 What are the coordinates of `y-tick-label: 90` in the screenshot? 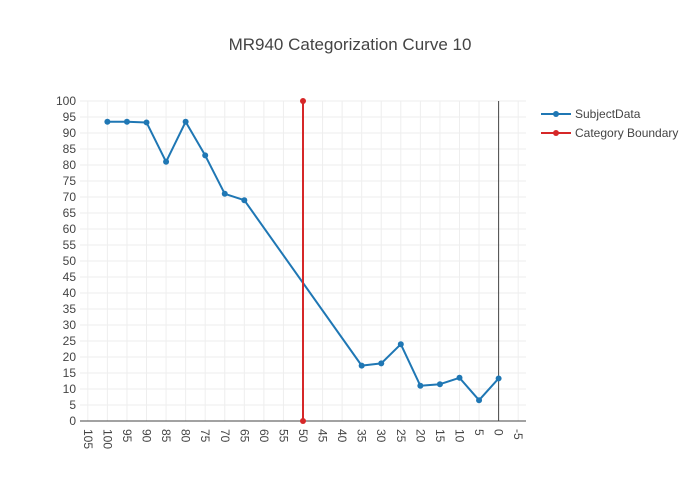 It's located at (70, 133).